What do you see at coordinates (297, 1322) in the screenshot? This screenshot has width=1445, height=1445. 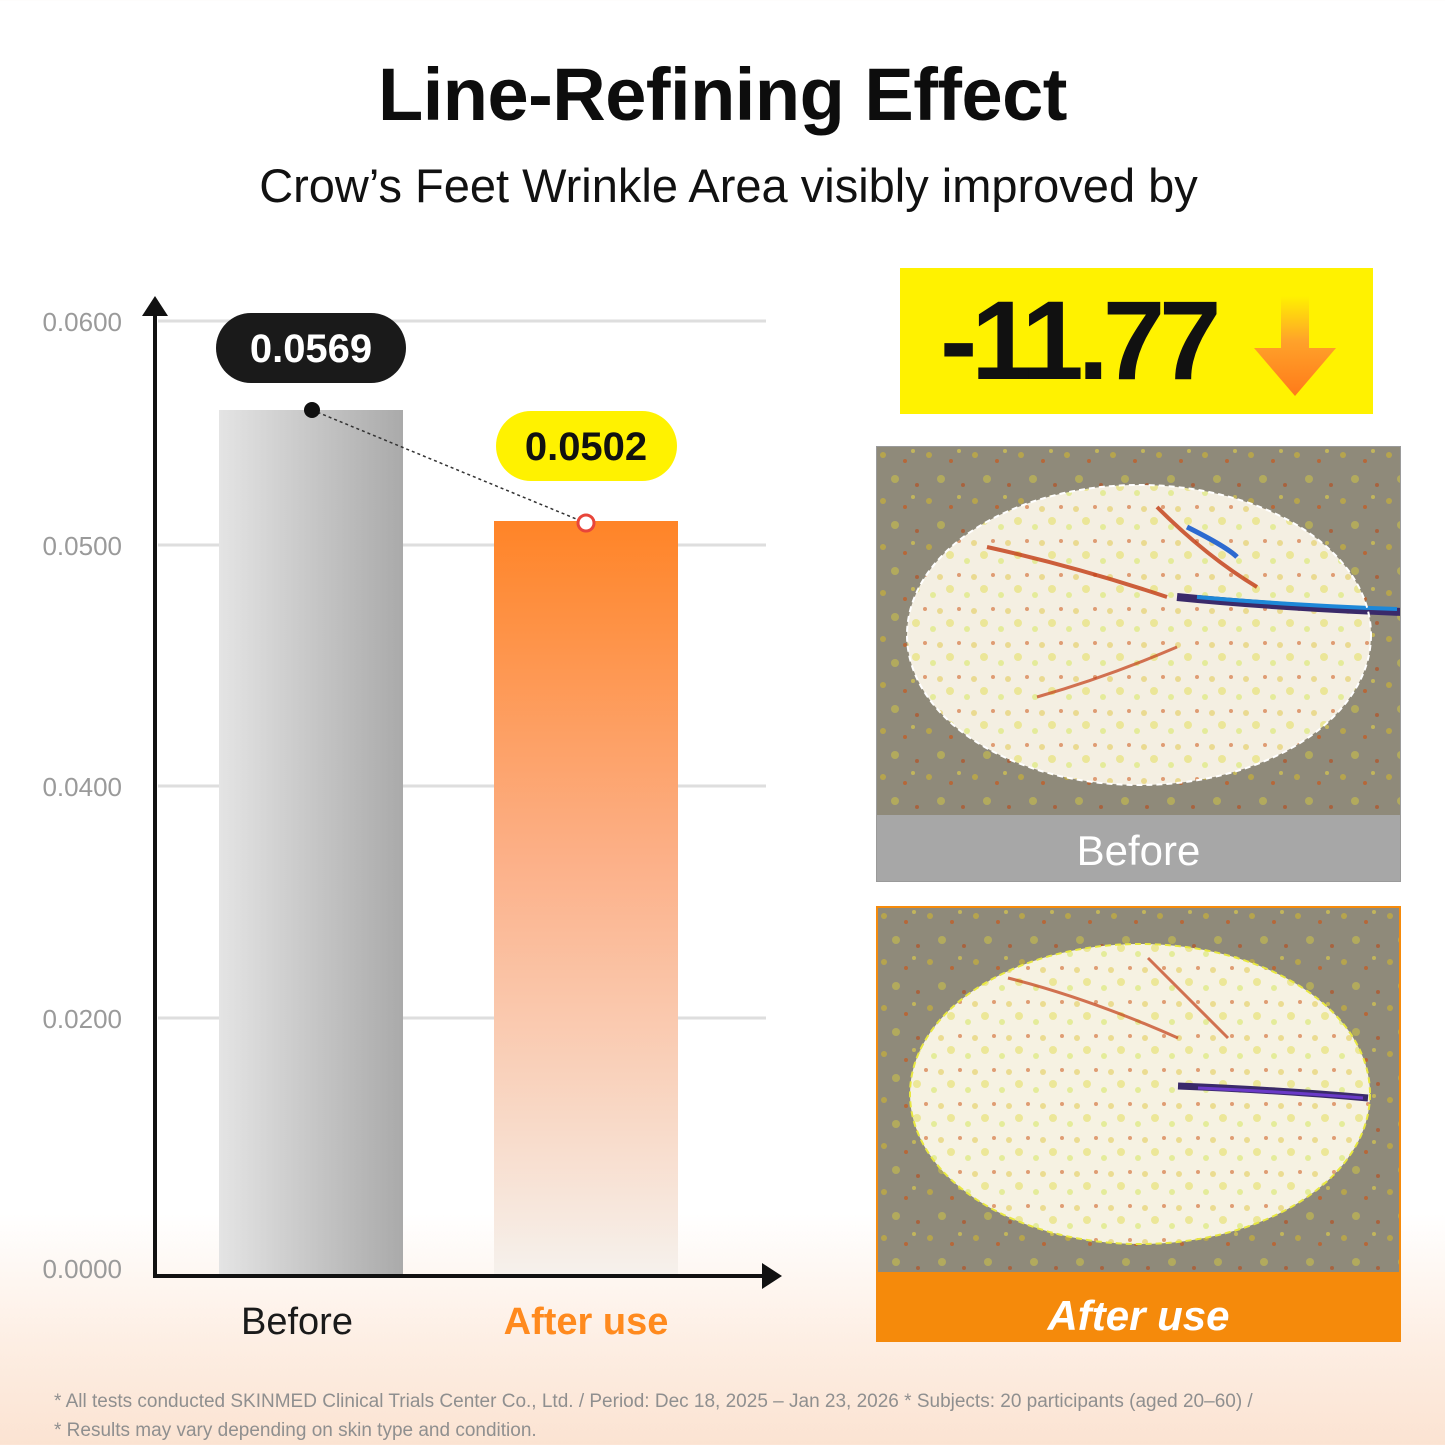 I see `category-label-before: Before` at bounding box center [297, 1322].